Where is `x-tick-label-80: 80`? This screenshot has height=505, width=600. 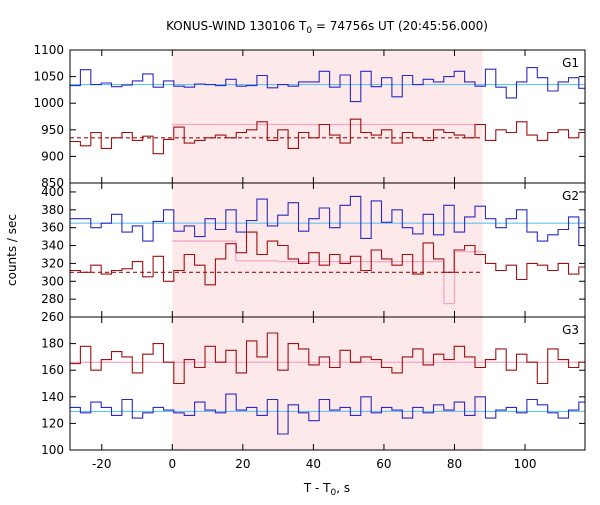 x-tick-label-80: 80 is located at coordinates (454, 464).